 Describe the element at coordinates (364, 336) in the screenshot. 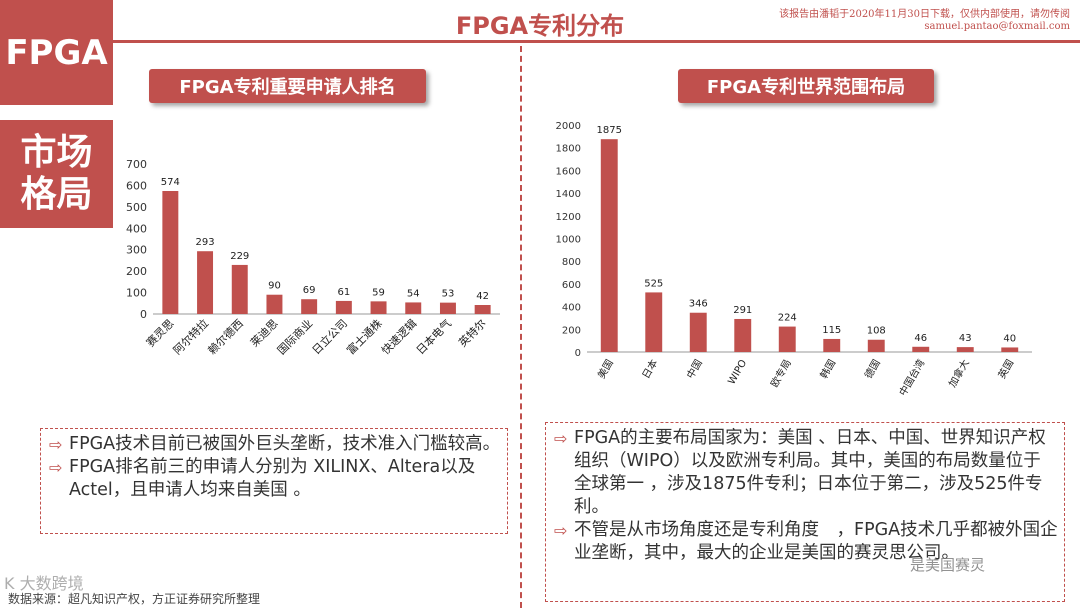

I see `x-tick-label: 富士通株` at that location.